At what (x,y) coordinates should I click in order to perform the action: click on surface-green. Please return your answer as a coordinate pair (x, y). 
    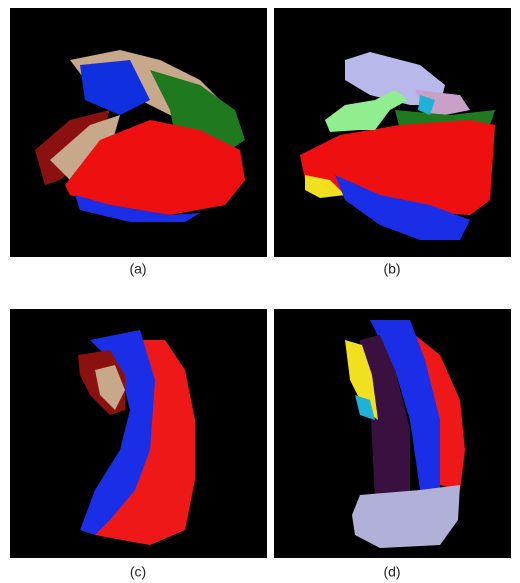
    Looking at the image, I should click on (197, 110).